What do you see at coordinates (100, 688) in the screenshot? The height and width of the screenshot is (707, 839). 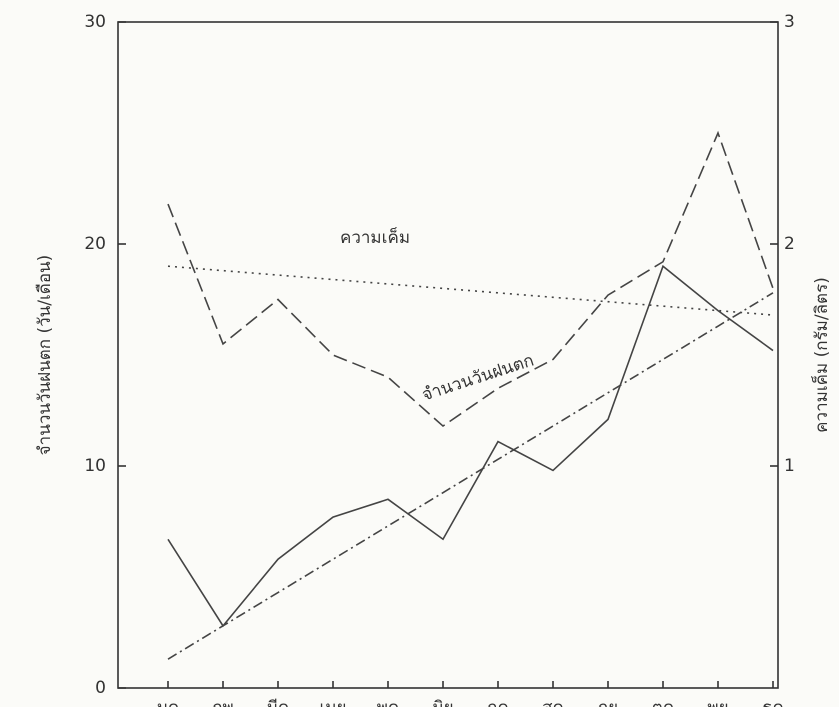 I see `y-tick-label: 0` at bounding box center [100, 688].